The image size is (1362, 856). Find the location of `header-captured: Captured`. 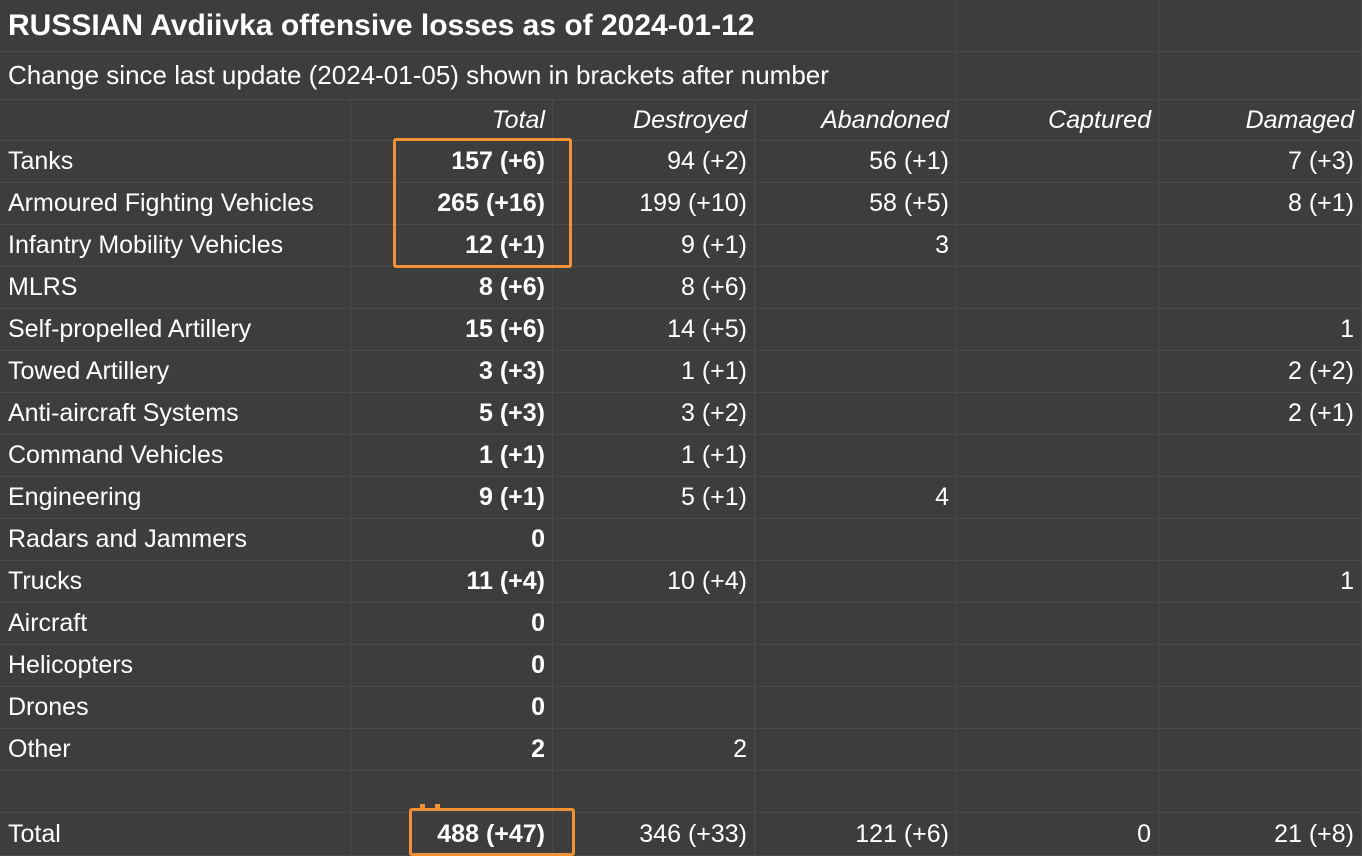

header-captured: Captured is located at coordinates (1058, 120).